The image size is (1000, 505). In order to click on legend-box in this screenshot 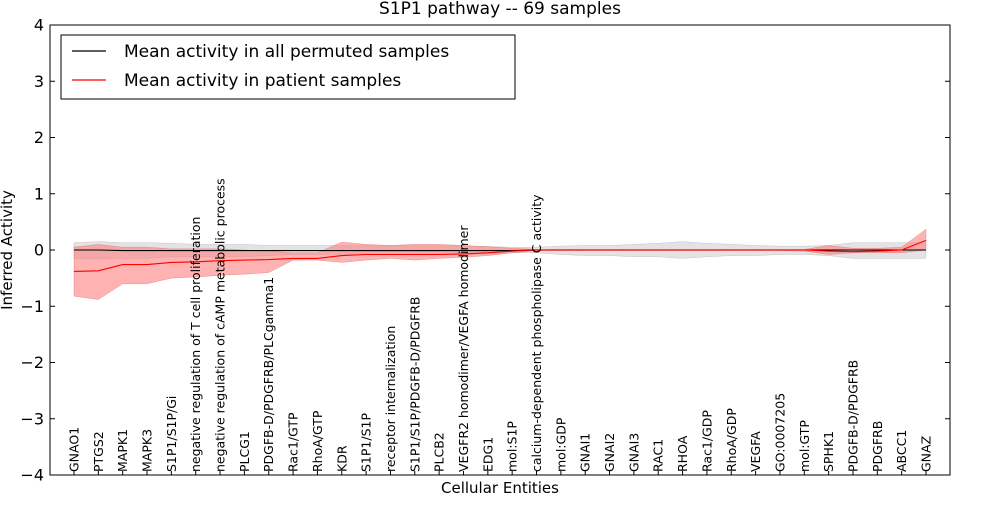, I will do `click(288, 67)`.